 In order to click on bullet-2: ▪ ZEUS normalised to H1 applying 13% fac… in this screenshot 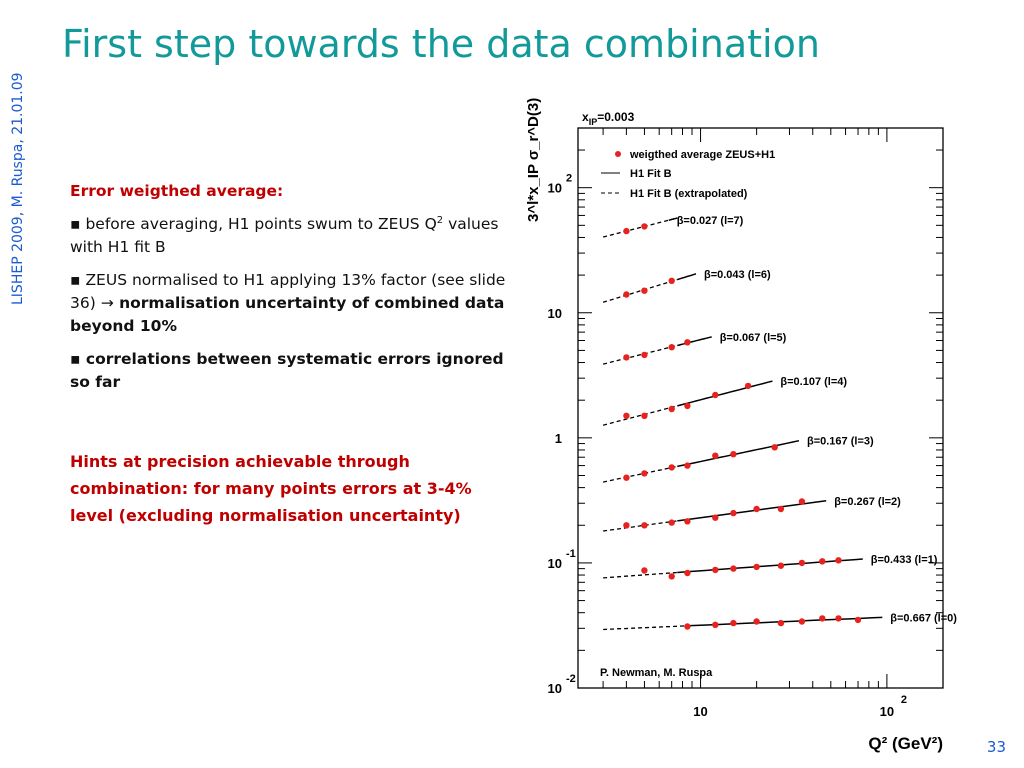, I will do `click(290, 303)`.